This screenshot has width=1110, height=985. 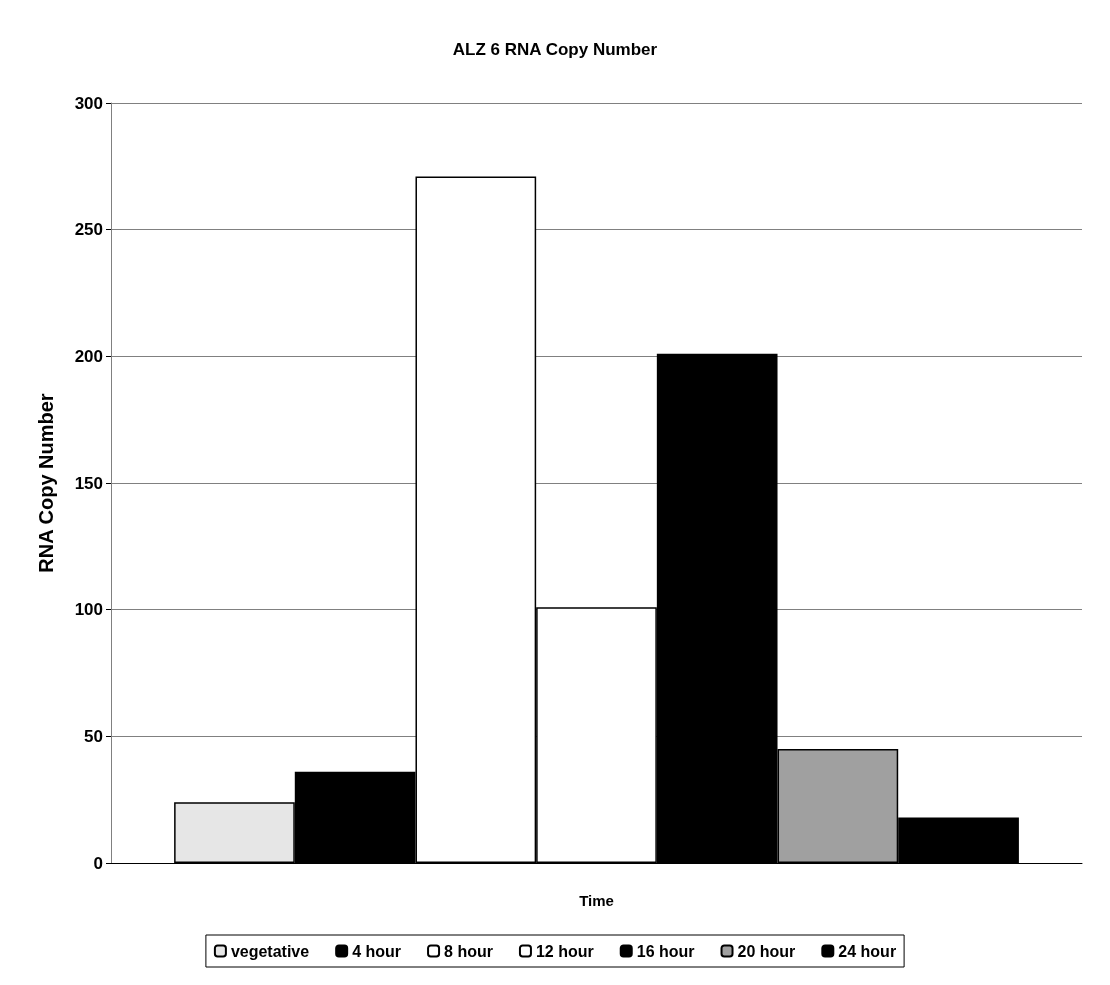 I want to click on legend-label: vegetative, so click(x=270, y=951).